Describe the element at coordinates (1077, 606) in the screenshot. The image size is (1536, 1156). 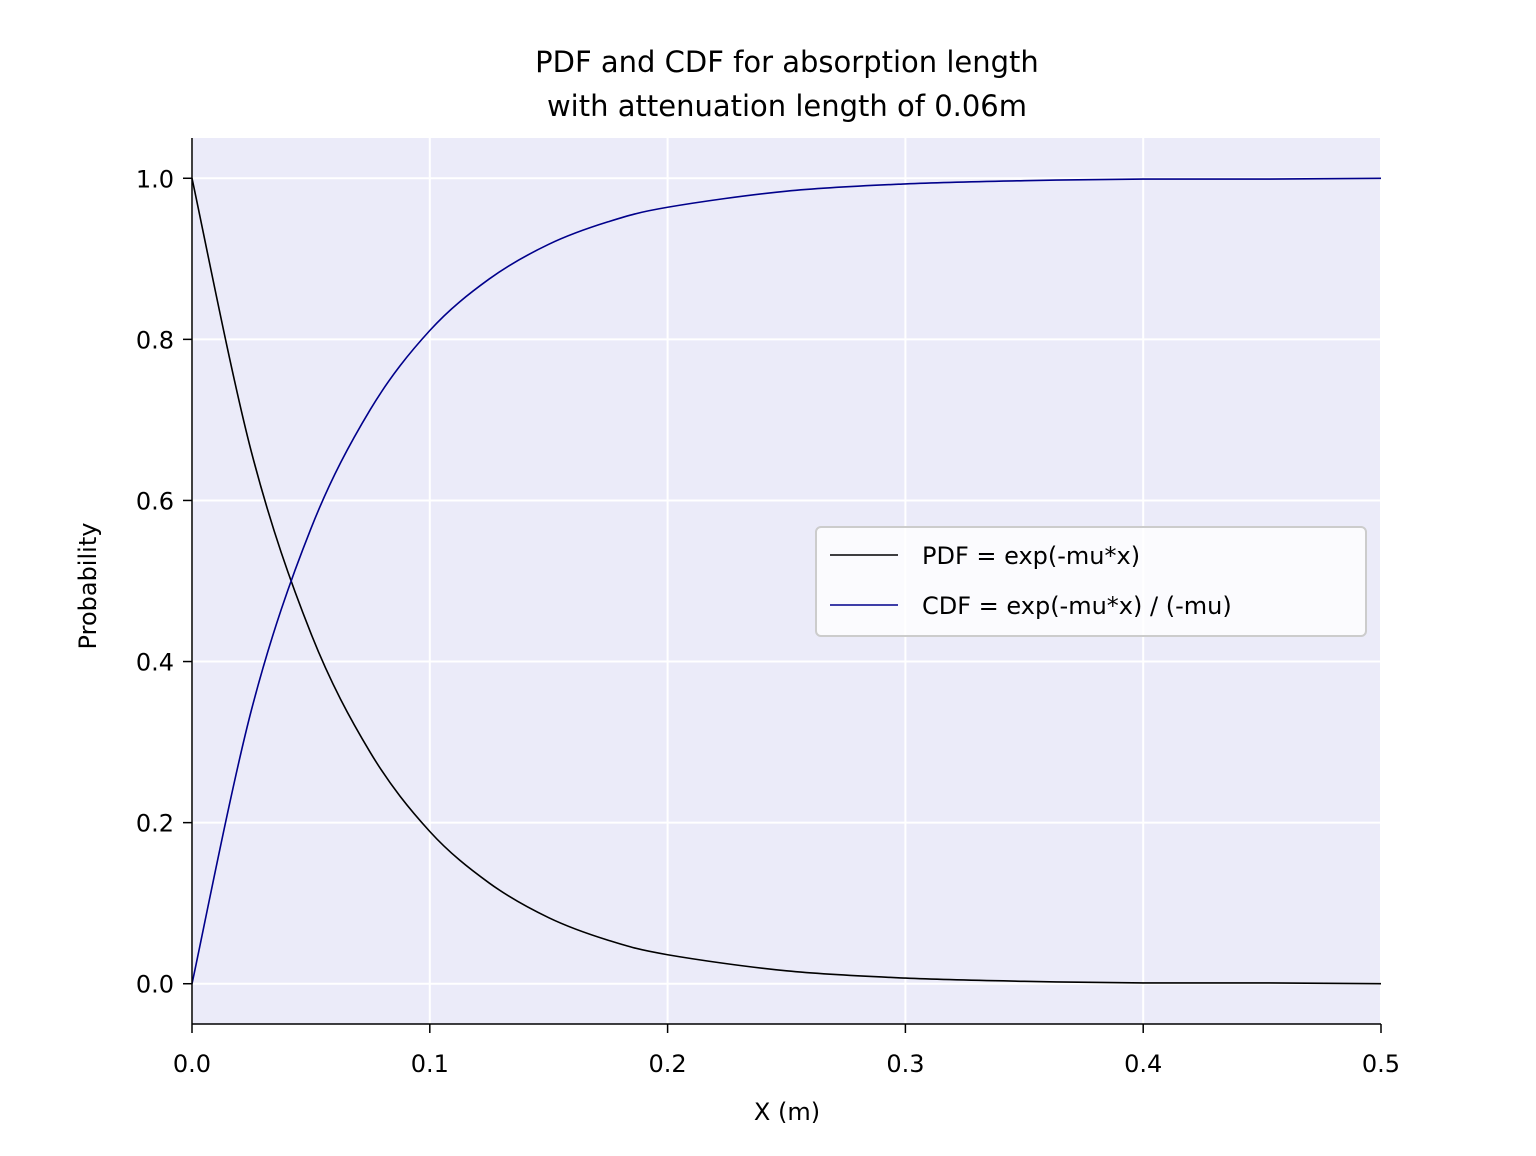
I see `legend-label-1: CDF = exp(-mu*x) / (-mu)` at that location.